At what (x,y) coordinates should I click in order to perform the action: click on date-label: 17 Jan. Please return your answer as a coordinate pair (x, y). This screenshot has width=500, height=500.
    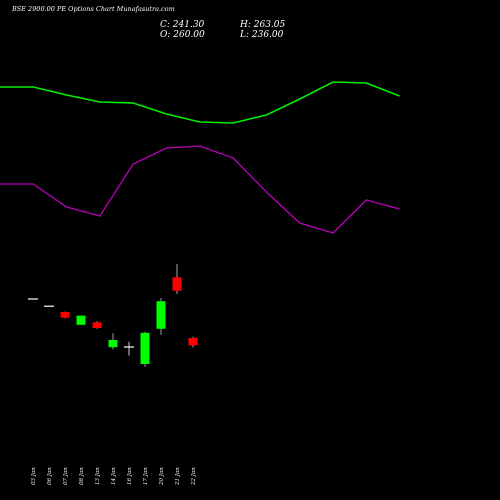
    Looking at the image, I should click on (146, 476).